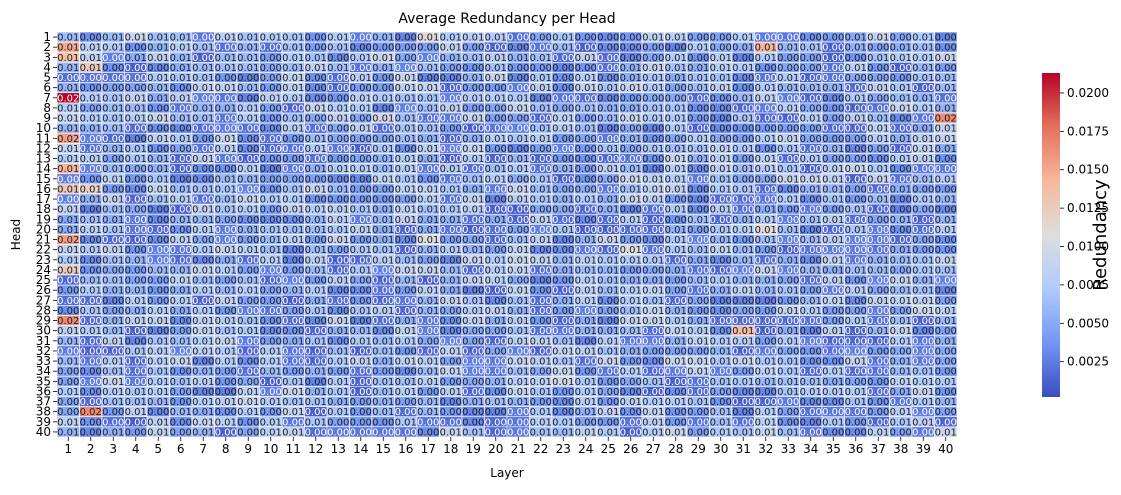 Image resolution: width=1121 pixels, height=495 pixels. Describe the element at coordinates (226, 449) in the screenshot. I see `x-tick-label: 8` at that location.